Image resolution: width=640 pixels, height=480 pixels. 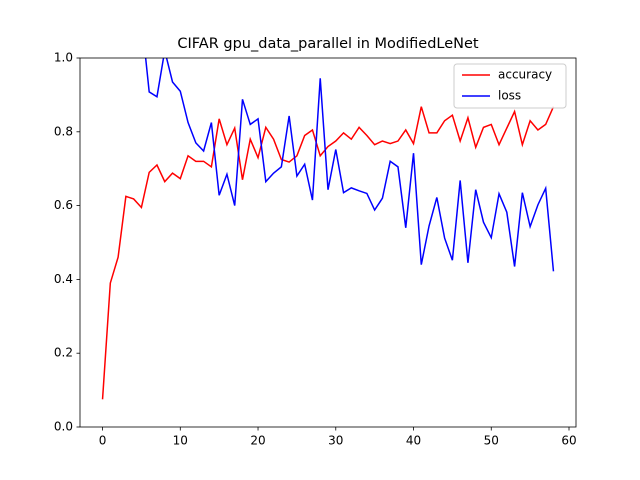 What do you see at coordinates (328, 44) in the screenshot?
I see `chart-title: CIFAR gpu_data_parallel in ModifiedLeNet` at bounding box center [328, 44].